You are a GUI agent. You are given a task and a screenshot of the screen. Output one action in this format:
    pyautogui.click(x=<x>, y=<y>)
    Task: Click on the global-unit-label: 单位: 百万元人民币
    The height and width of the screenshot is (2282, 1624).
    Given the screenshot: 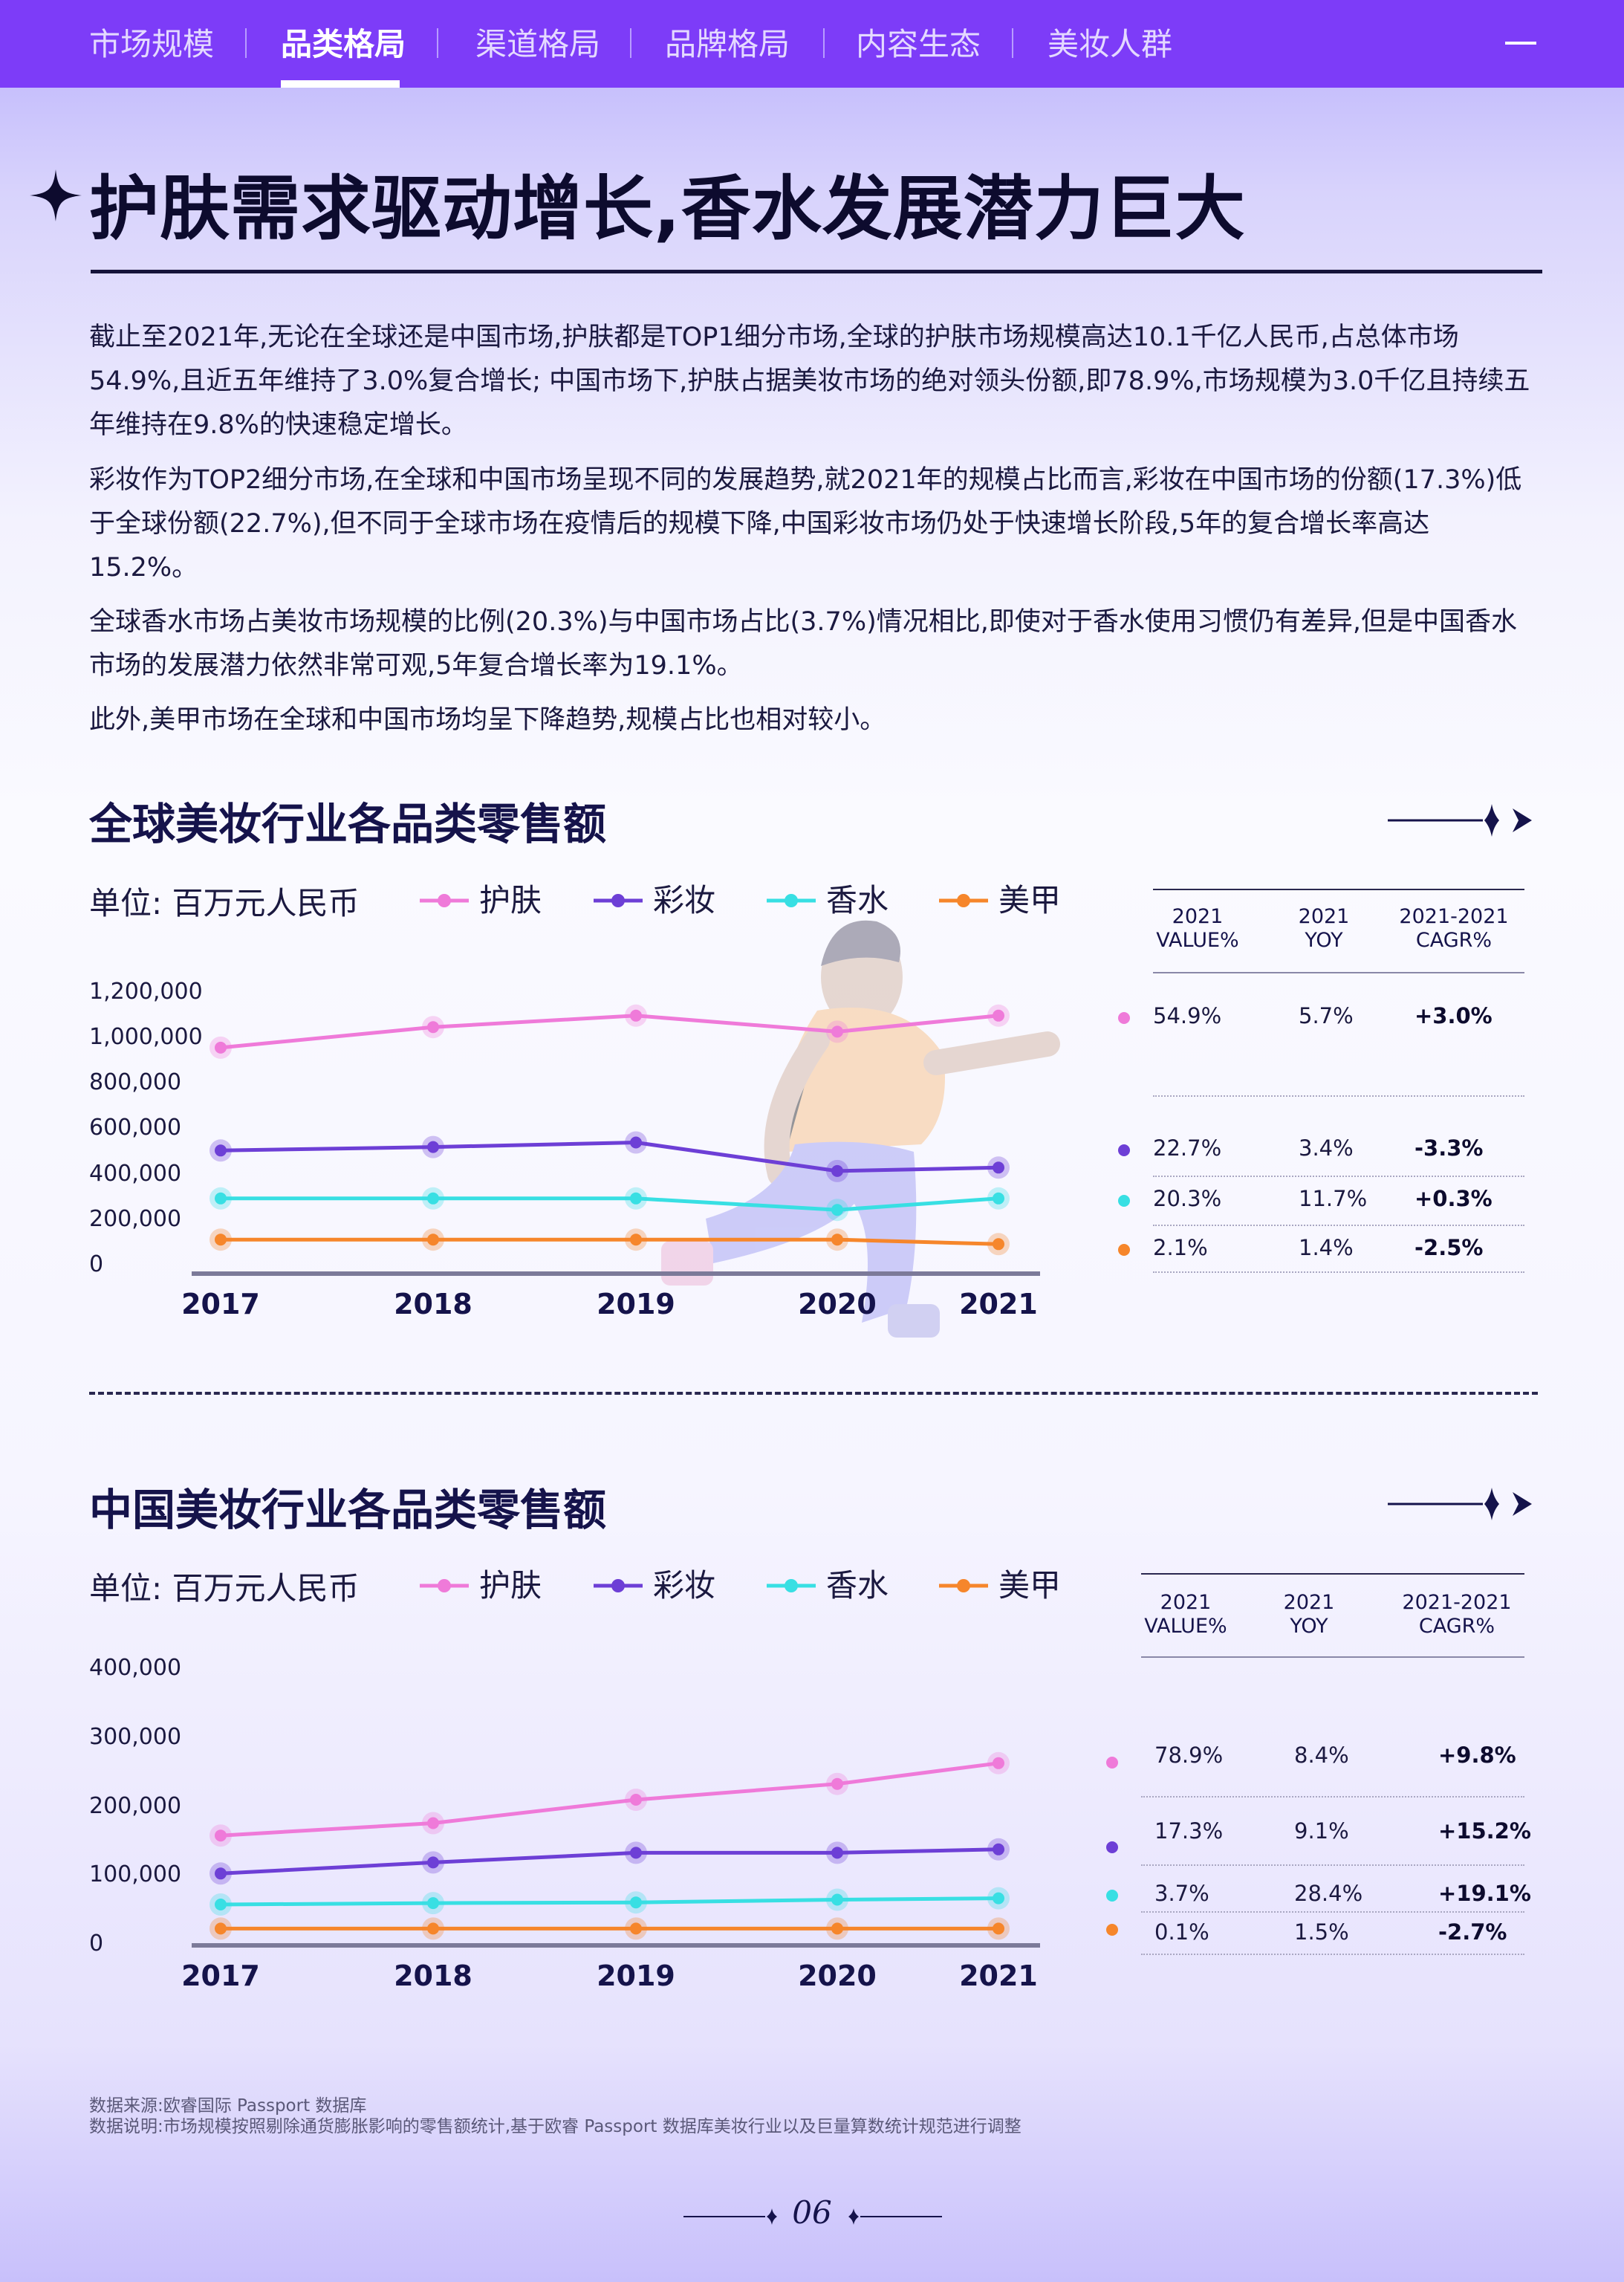 What is the action you would take?
    pyautogui.click(x=224, y=903)
    